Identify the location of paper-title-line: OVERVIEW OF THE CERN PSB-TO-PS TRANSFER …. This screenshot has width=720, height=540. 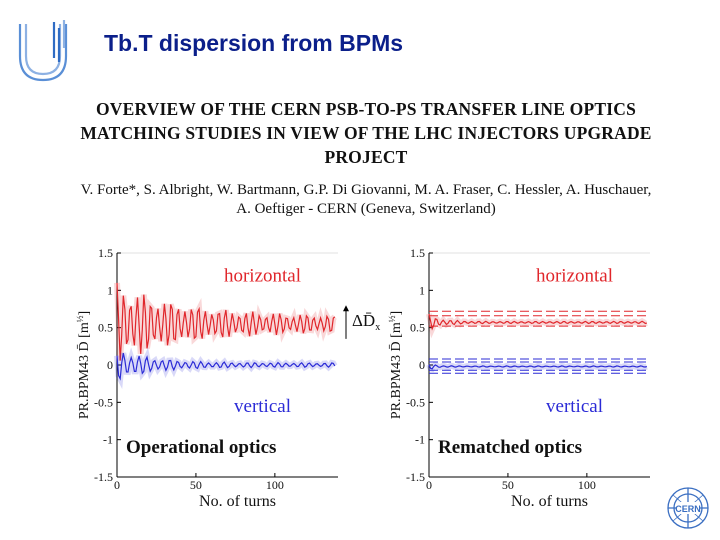
(366, 109).